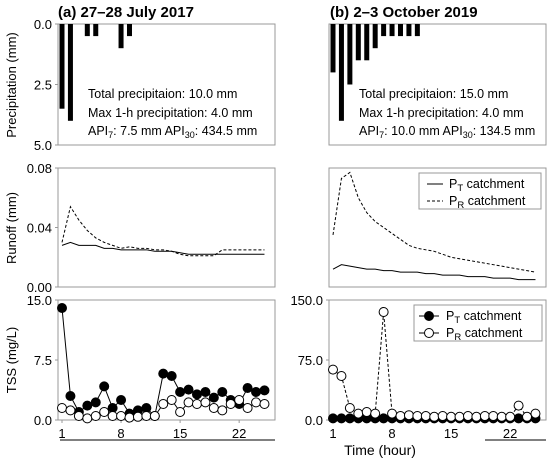 The width and height of the screenshot is (550, 463). I want to click on annotation-max: Max 1-h precipitation: 4.0 mm, so click(441, 113).